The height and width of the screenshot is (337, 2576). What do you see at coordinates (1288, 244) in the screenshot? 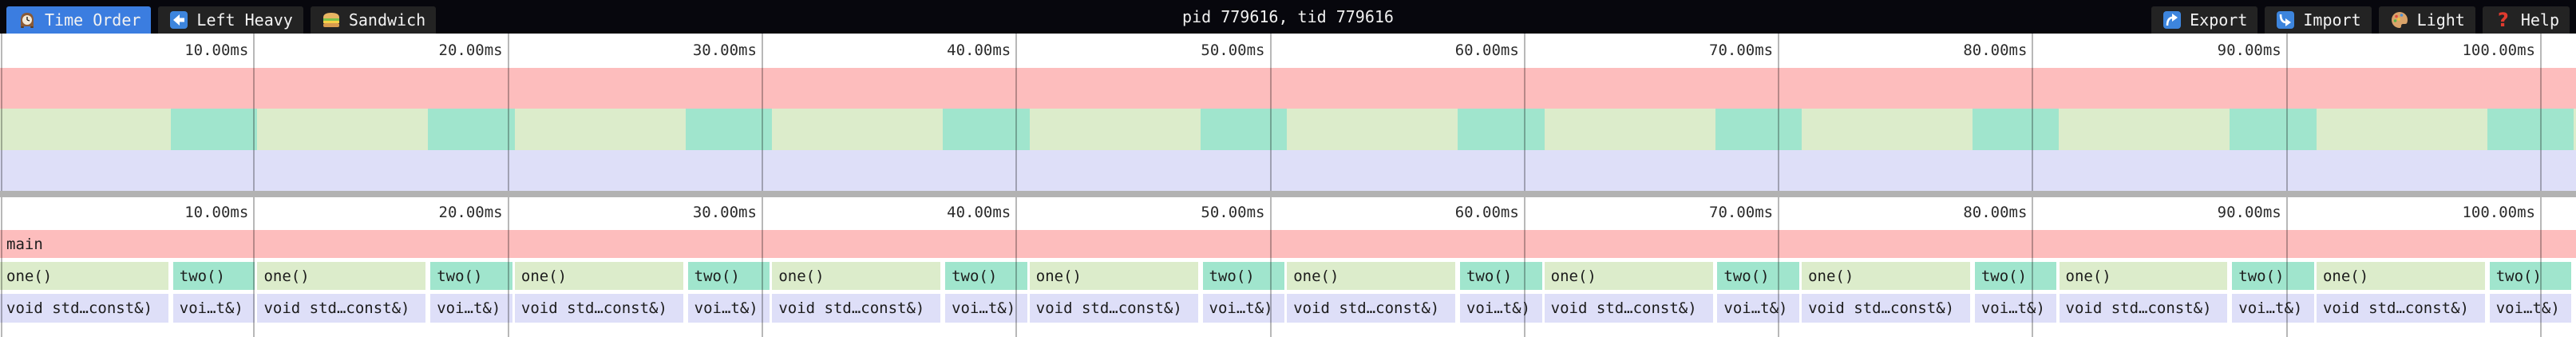
I see `frame-main: main` at bounding box center [1288, 244].